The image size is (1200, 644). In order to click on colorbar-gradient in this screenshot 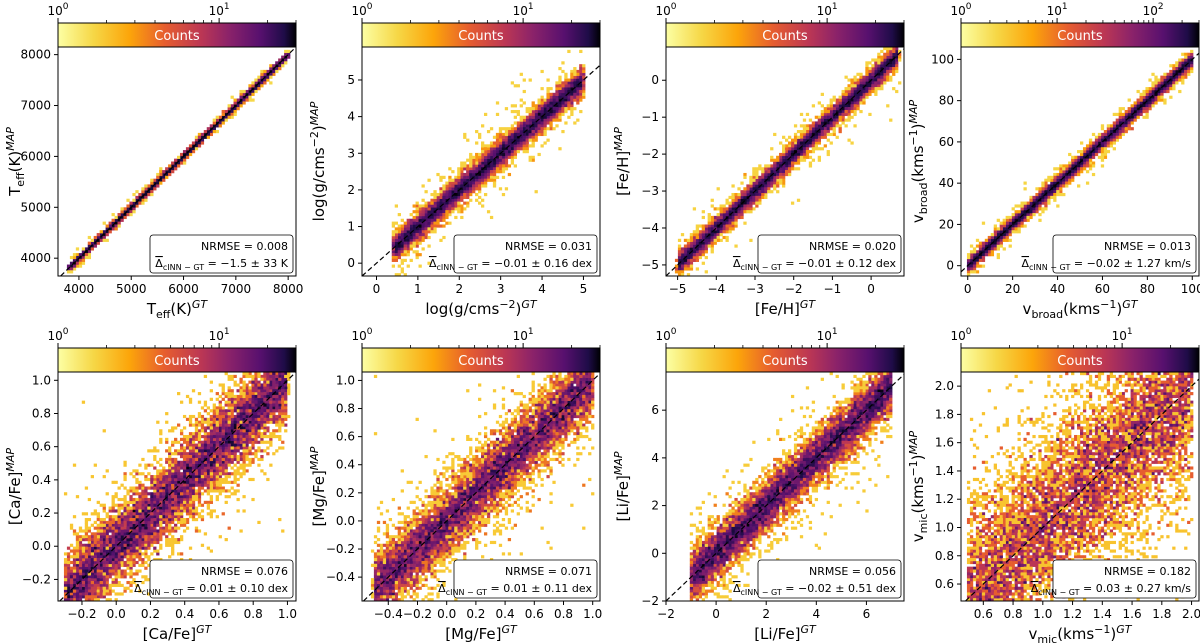, I will do `click(177, 360)`.